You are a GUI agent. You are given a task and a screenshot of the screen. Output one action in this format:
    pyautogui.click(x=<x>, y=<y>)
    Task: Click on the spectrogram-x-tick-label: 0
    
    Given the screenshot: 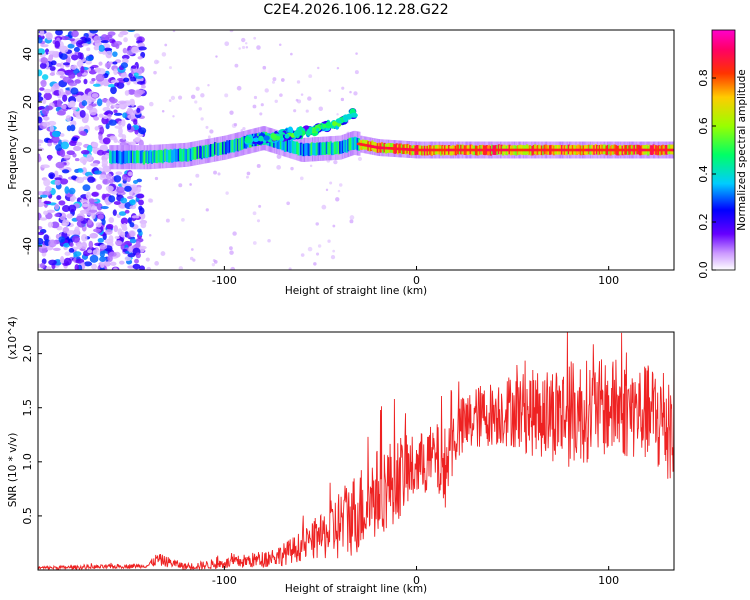 What is the action you would take?
    pyautogui.click(x=416, y=280)
    